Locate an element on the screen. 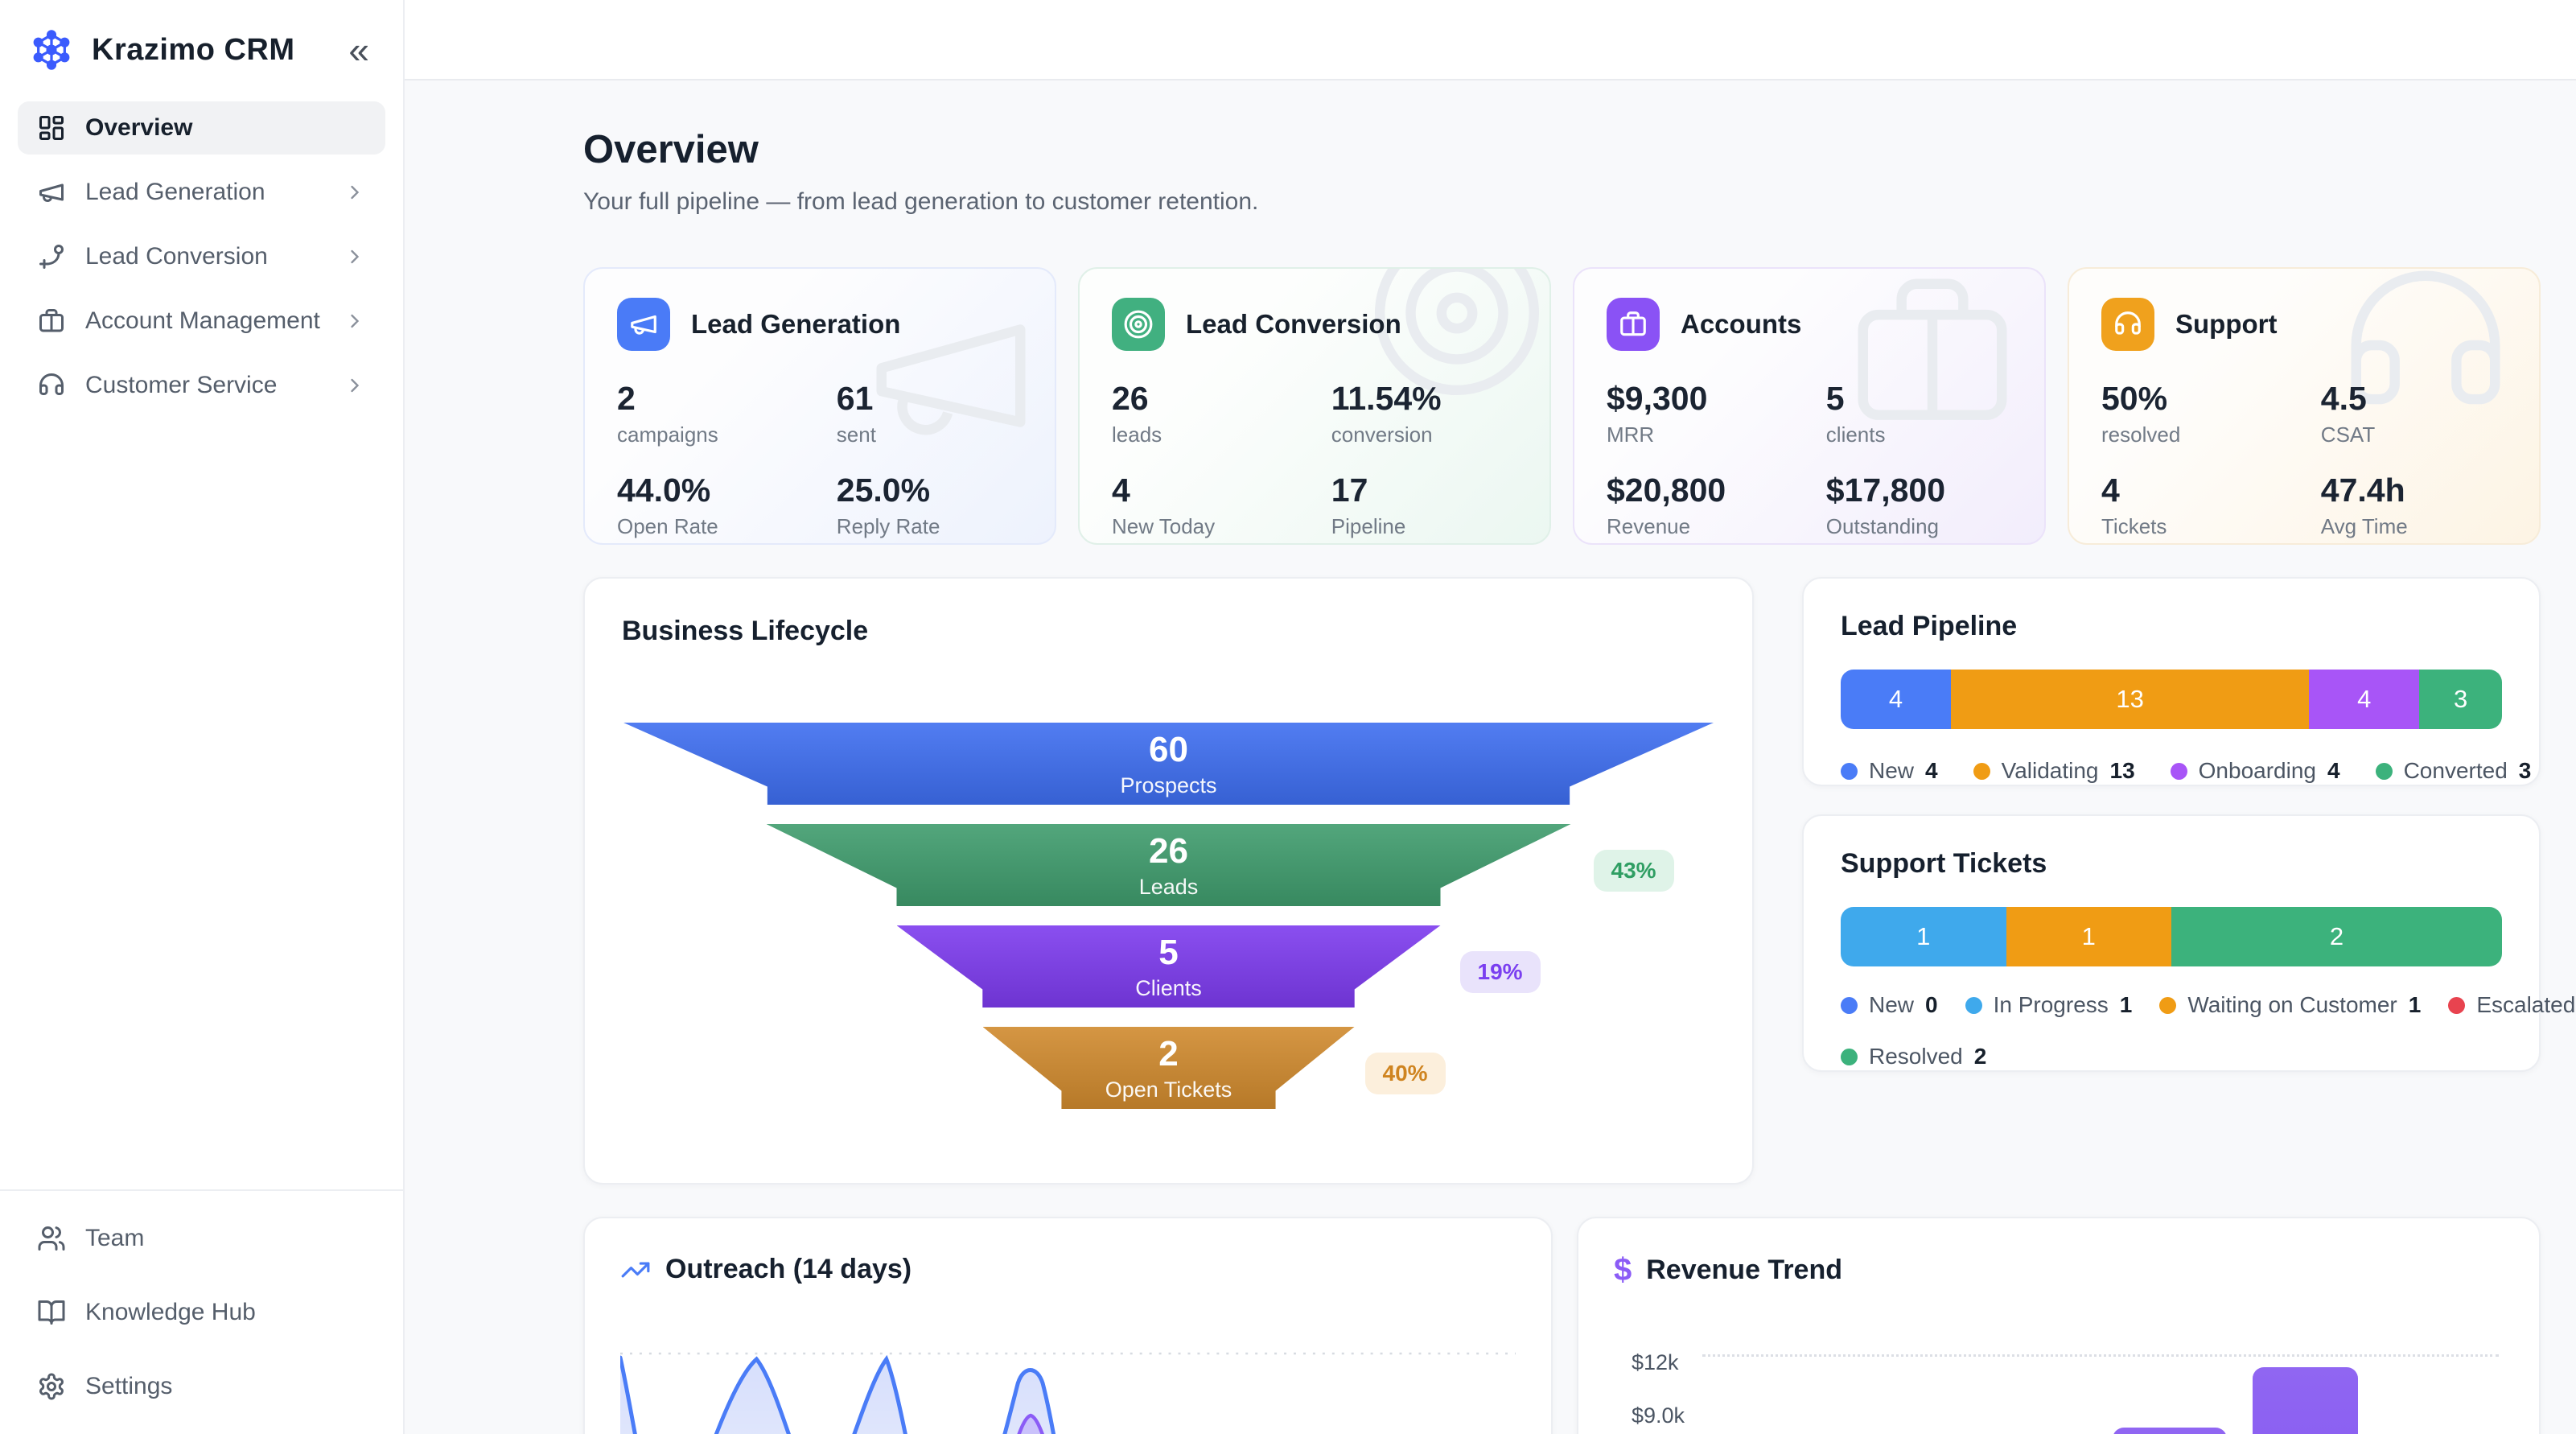 This screenshot has height=1434, width=2576. support-tickets-title: Support Tickets is located at coordinates (1944, 864).